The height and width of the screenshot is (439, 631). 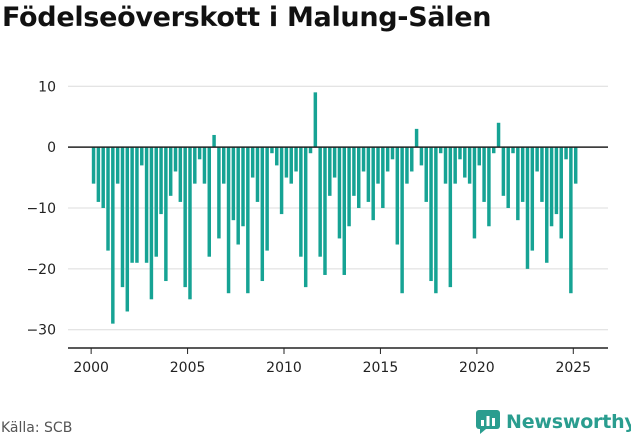 I want to click on chart-title: Födelseöverskott i Malung-Sälen, so click(x=247, y=17).